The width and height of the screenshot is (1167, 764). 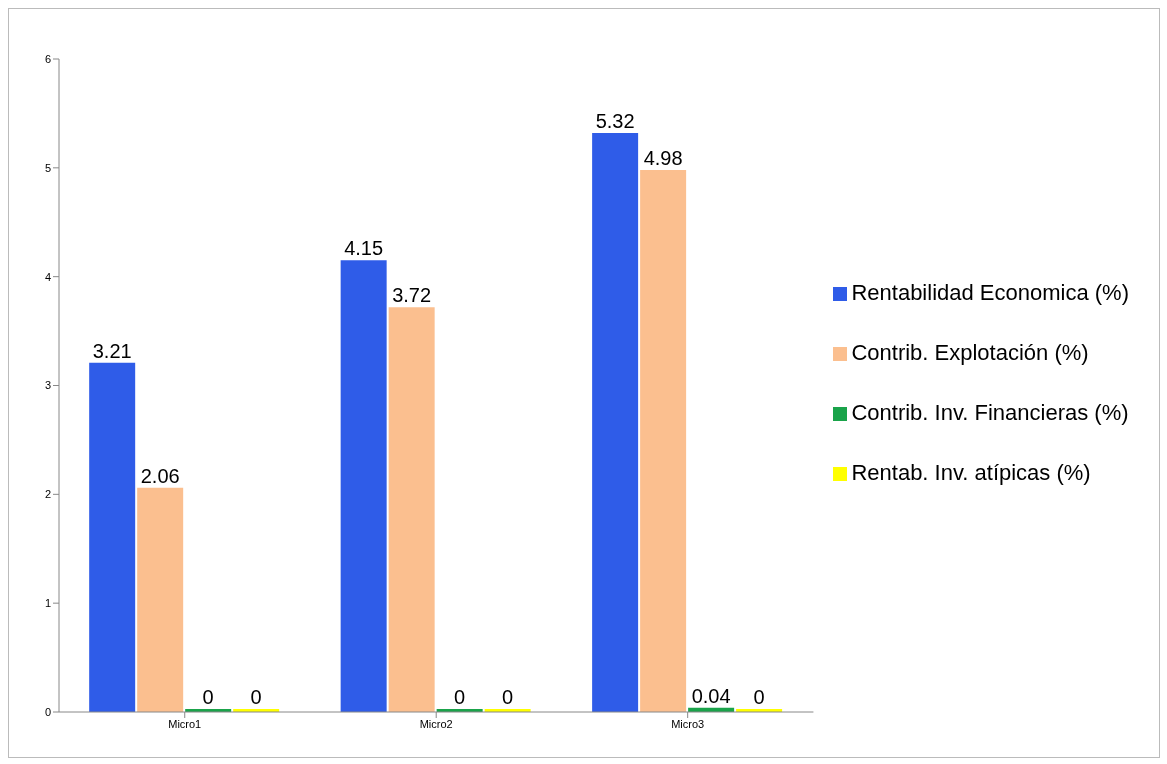 I want to click on data-label: 2.06, so click(x=160, y=475).